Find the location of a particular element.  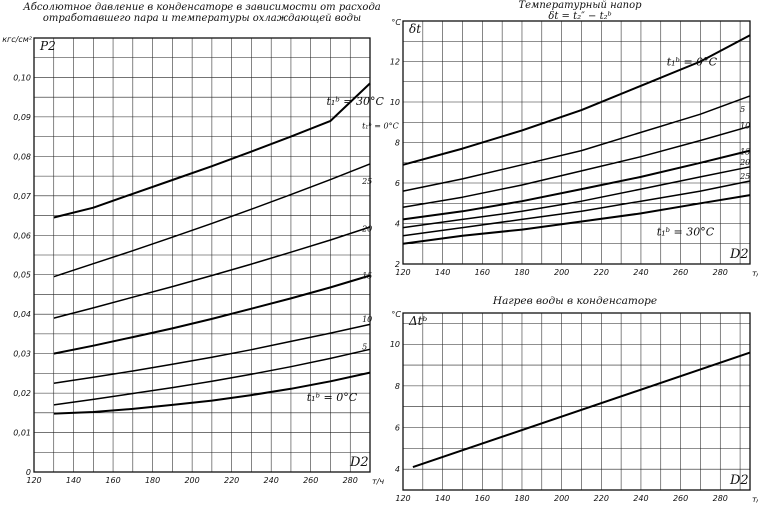

temp-head-x-tick-label: 180 is located at coordinates (521, 272).